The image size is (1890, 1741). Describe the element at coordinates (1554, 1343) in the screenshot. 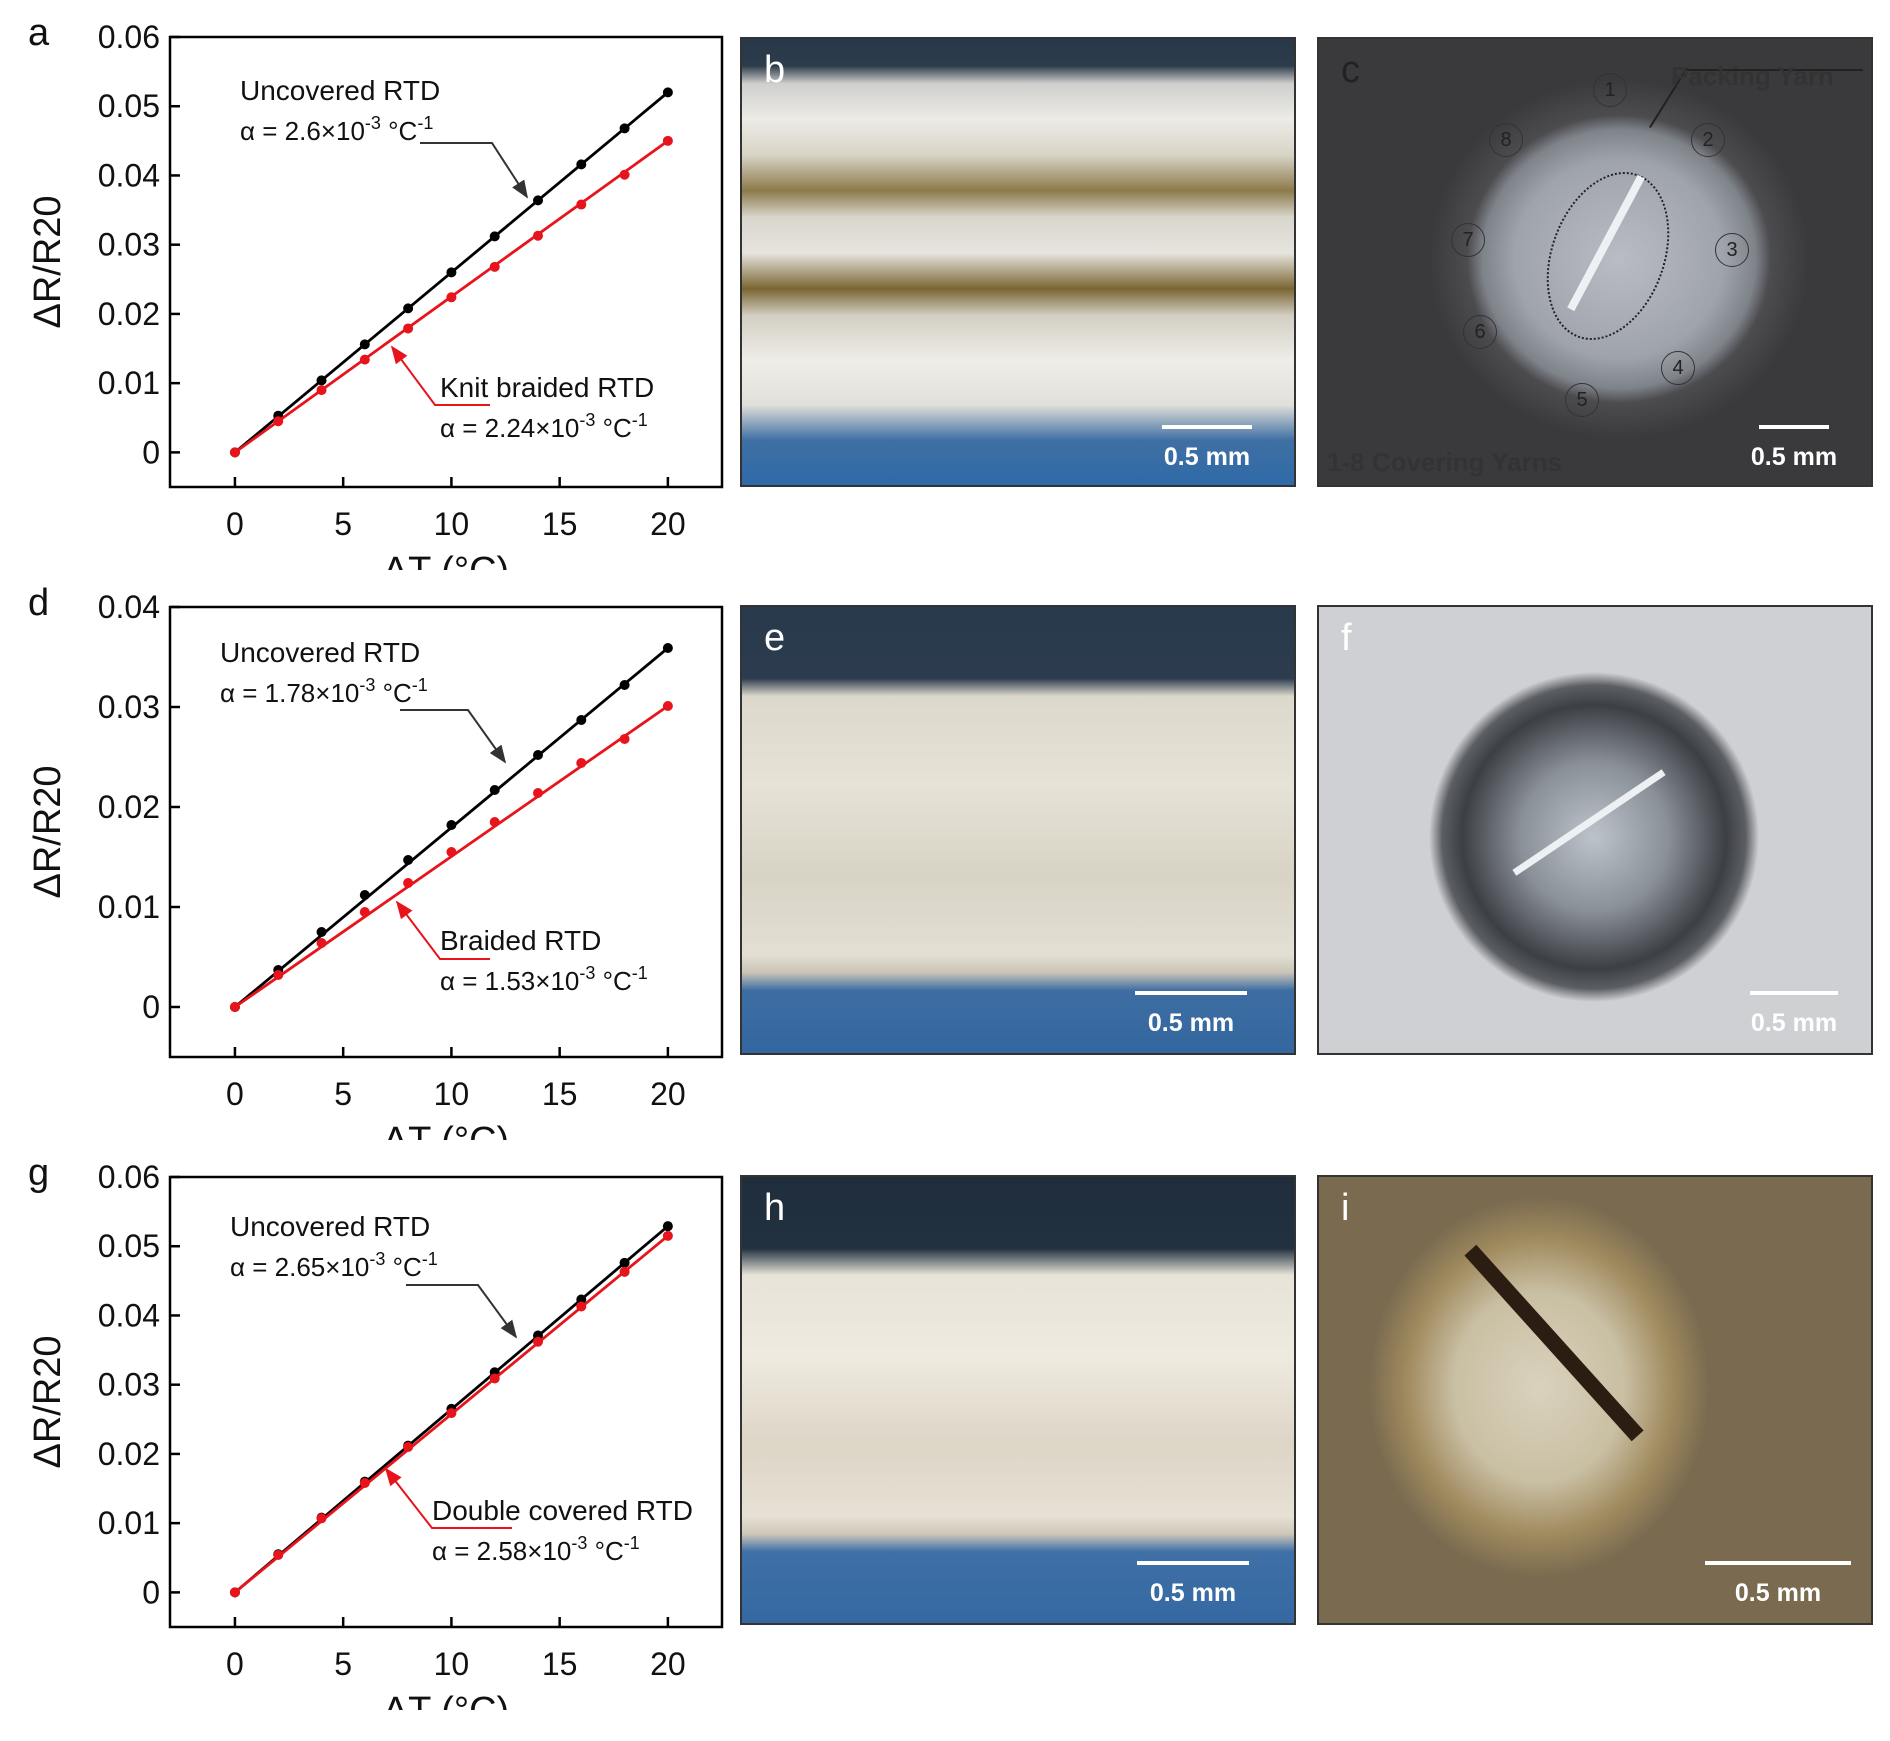

I see `sensor-wire` at that location.